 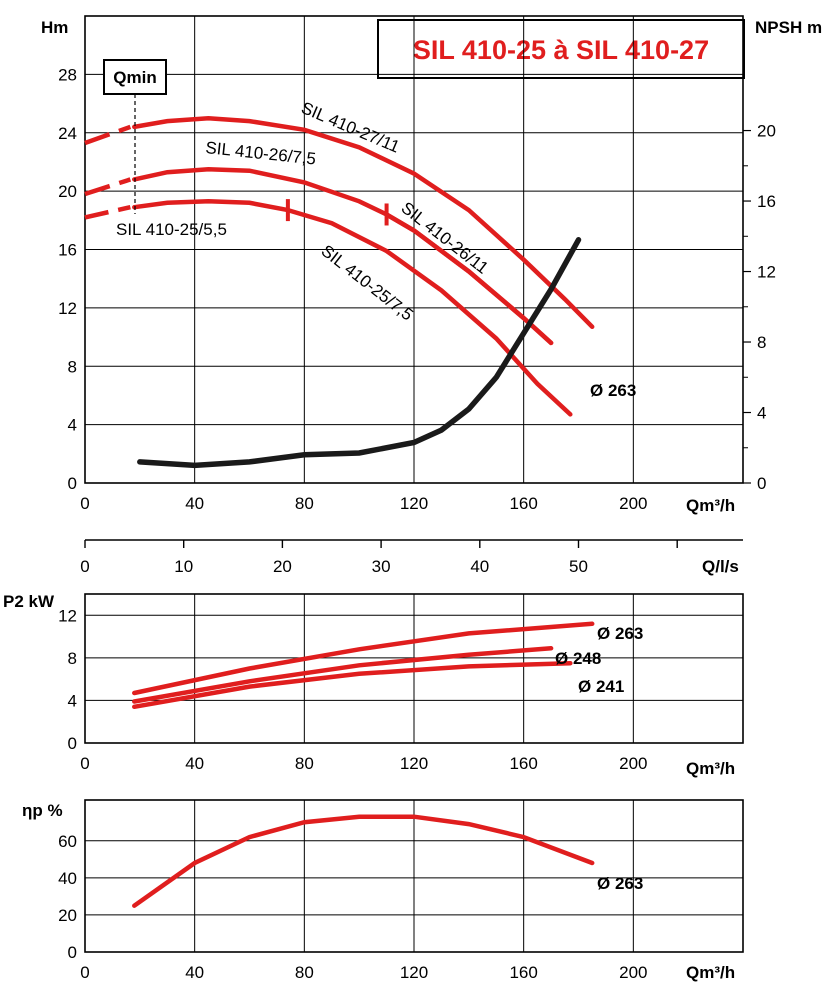 What do you see at coordinates (613, 390) in the screenshot?
I see `npsh-label-d263: Ø 263` at bounding box center [613, 390].